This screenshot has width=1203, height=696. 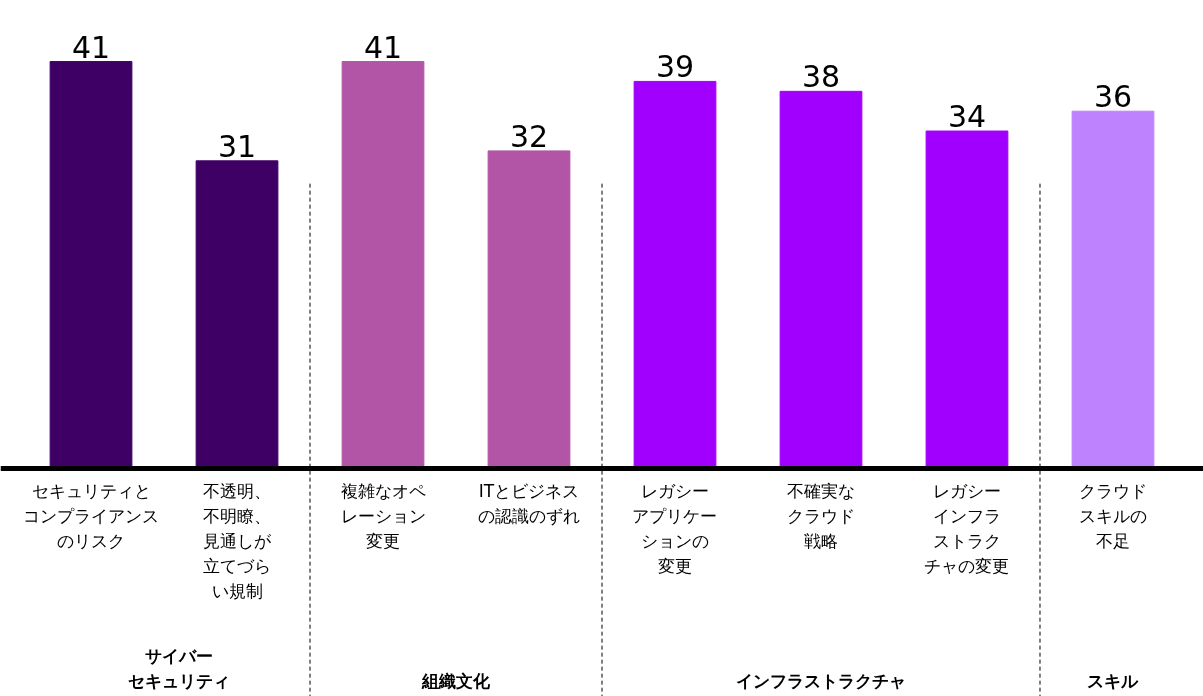 What do you see at coordinates (820, 680) in the screenshot?
I see `text: インフラストラクチャ` at bounding box center [820, 680].